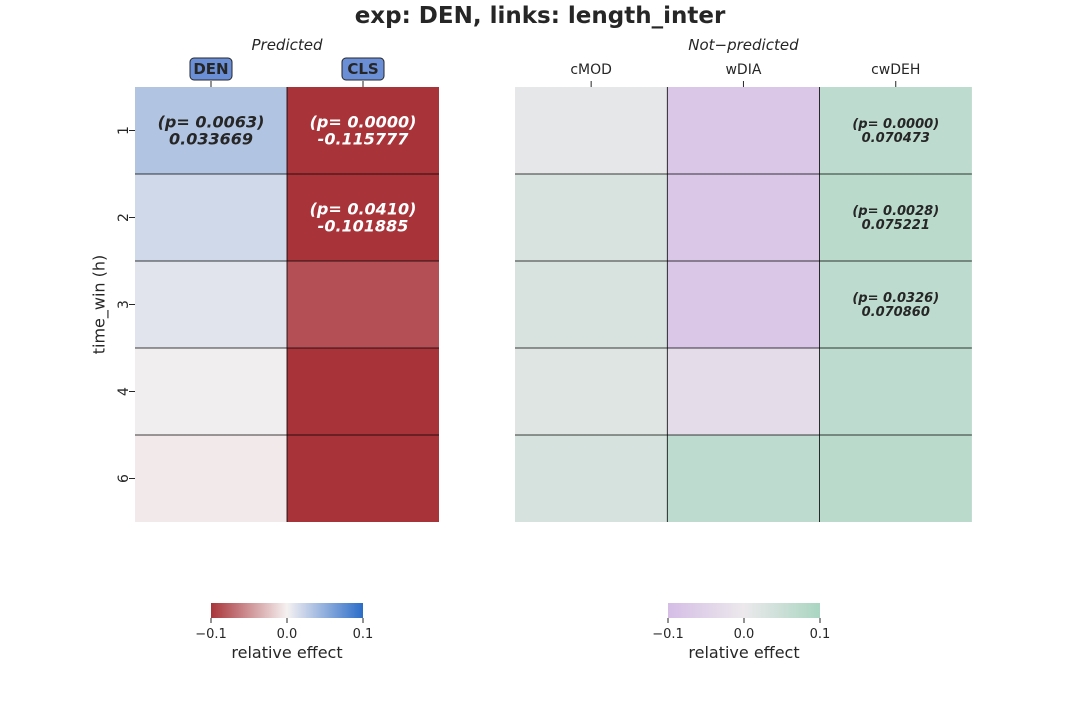  What do you see at coordinates (211, 139) in the screenshot?
I see `cell-annotation: 0.033669` at bounding box center [211, 139].